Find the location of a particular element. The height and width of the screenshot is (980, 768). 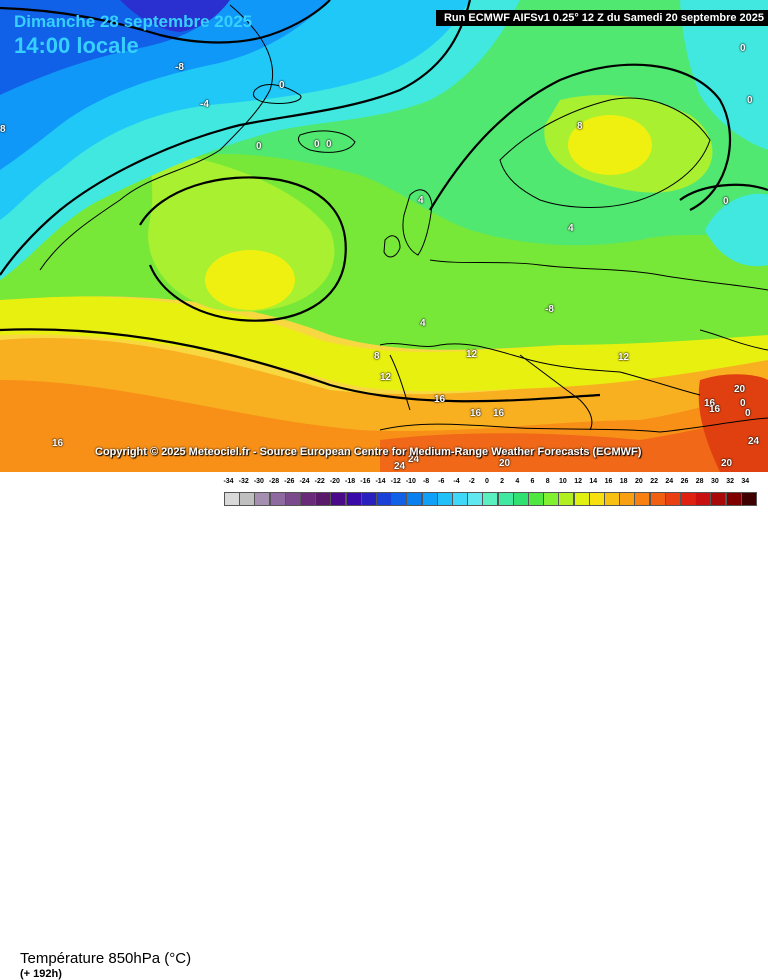

scale-tick-label: -30 is located at coordinates (258, 481).